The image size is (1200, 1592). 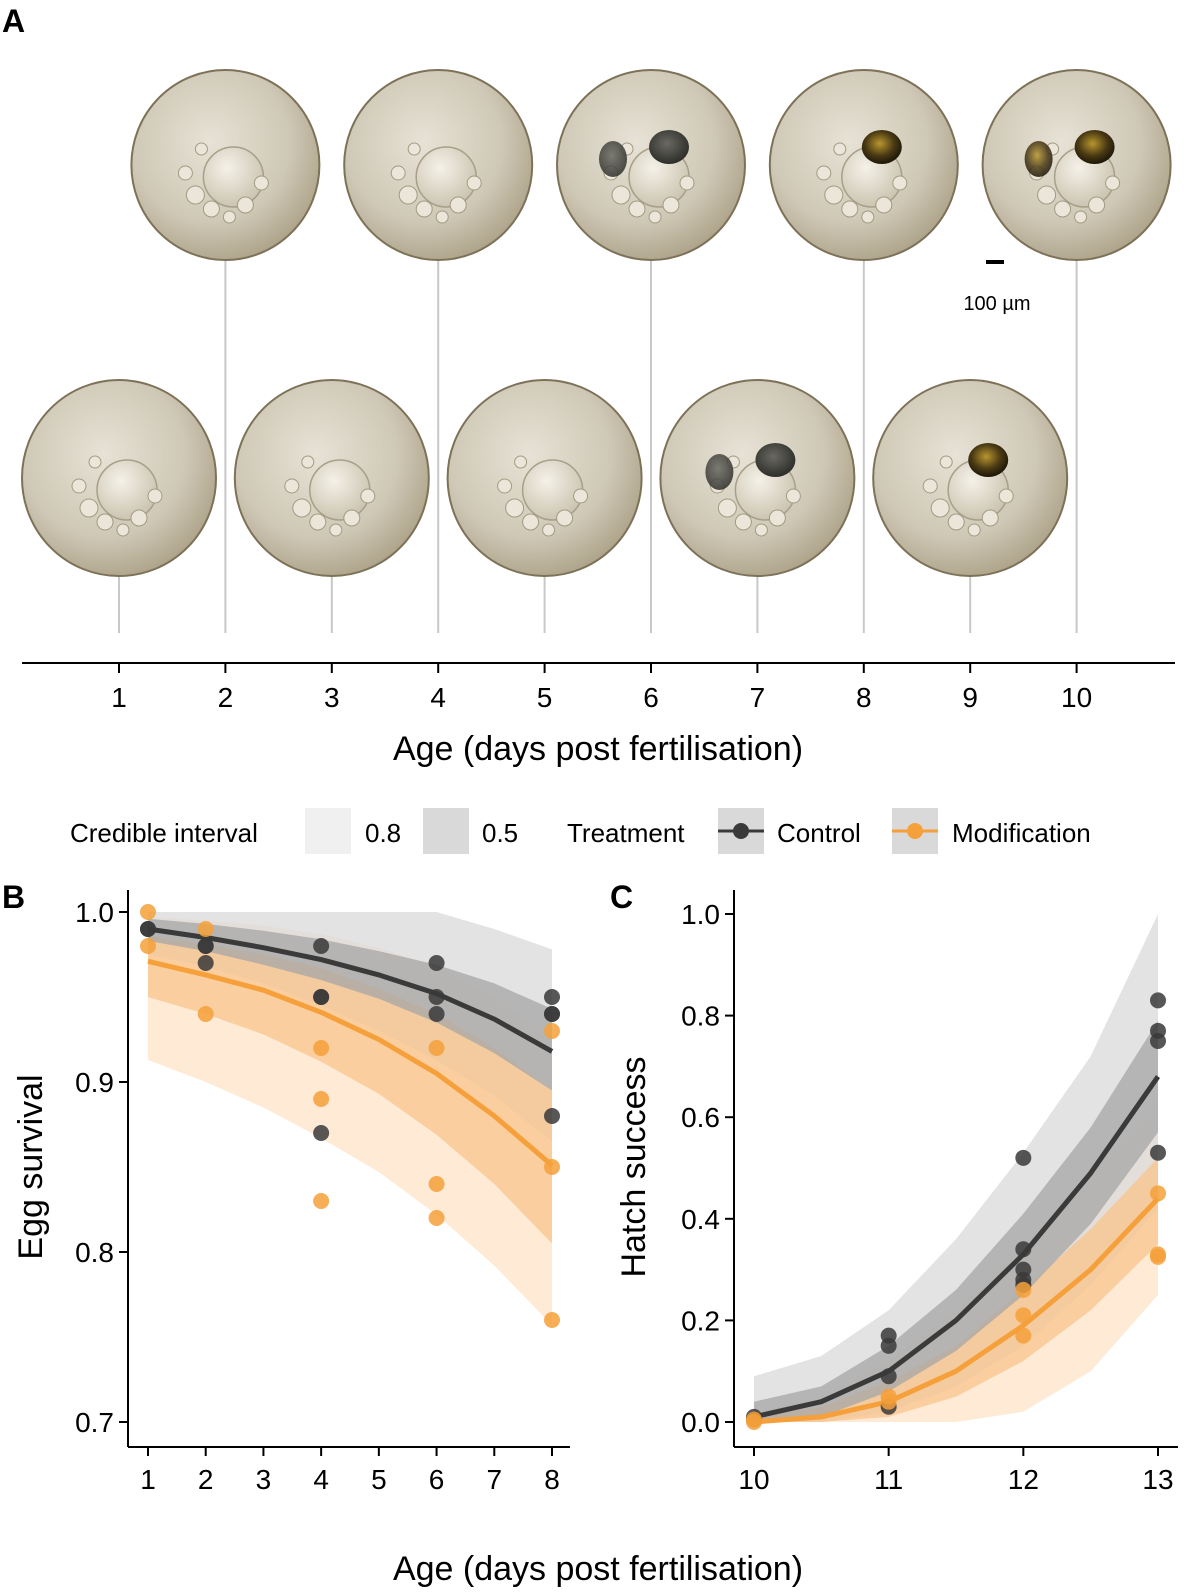 I want to click on legend-treatment-title: Treatment, so click(x=626, y=833).